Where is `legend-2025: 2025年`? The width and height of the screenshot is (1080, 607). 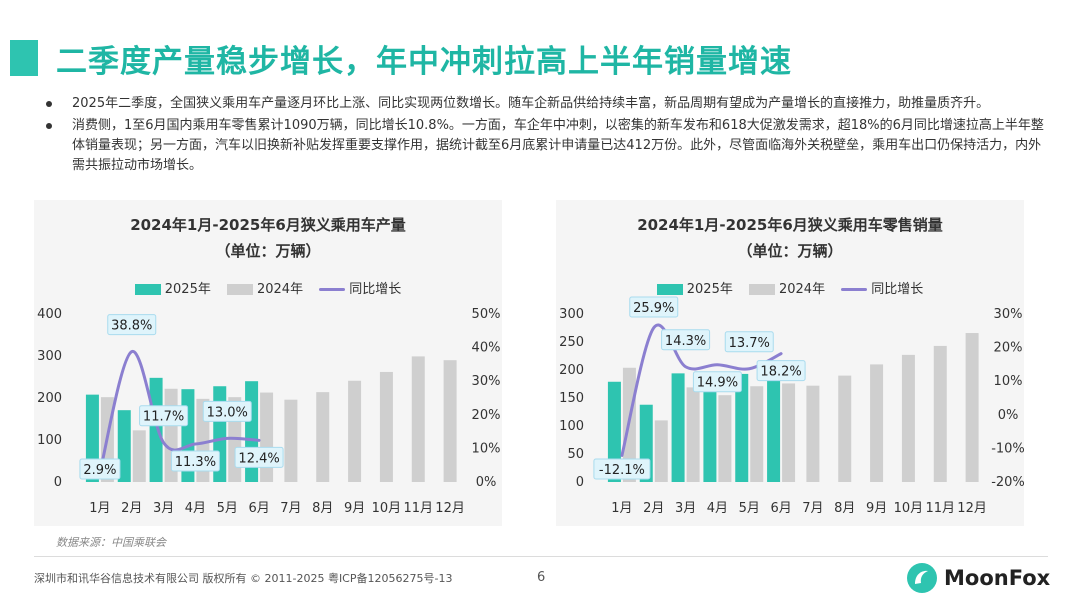
legend-2025: 2025年 is located at coordinates (172, 287).